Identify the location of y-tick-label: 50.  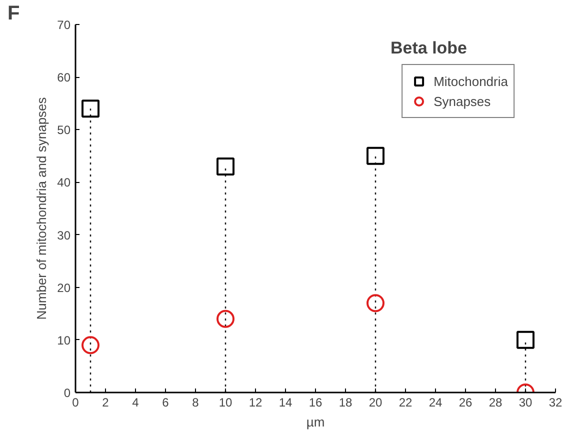
(64, 130).